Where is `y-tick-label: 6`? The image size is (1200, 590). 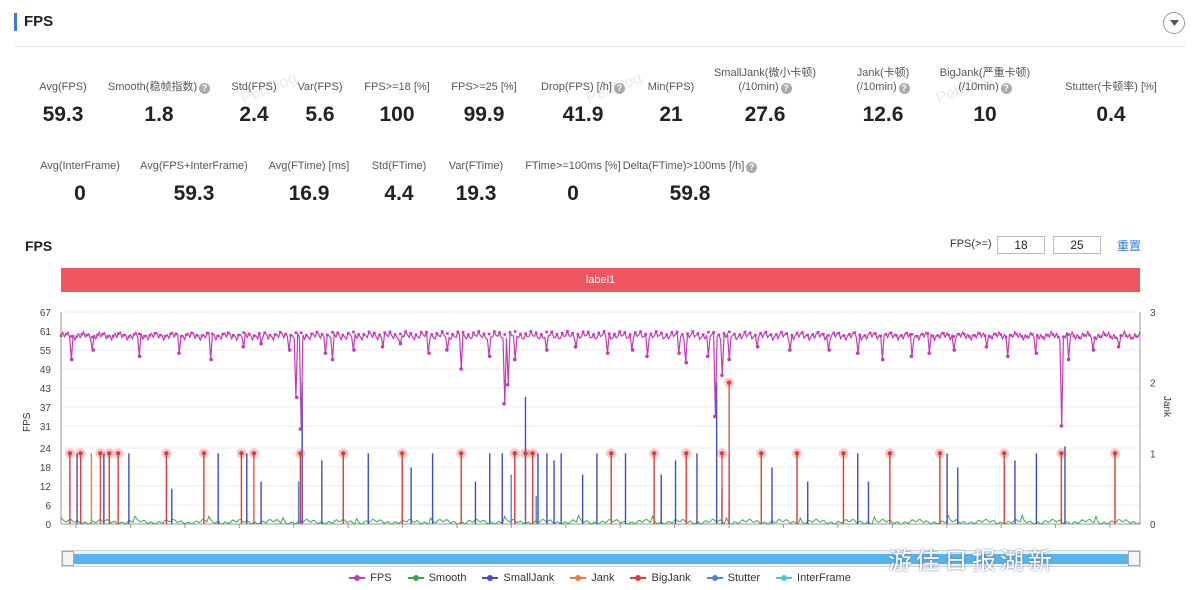
y-tick-label: 6 is located at coordinates (48, 506).